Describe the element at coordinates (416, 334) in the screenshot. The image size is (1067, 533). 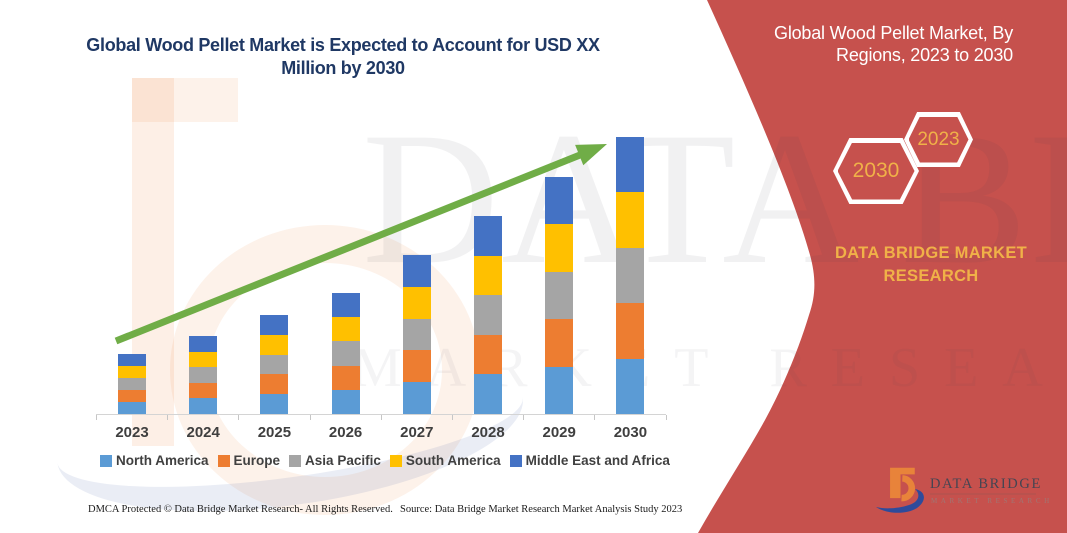
I see `bar-segment-2027-asia-pacific` at that location.